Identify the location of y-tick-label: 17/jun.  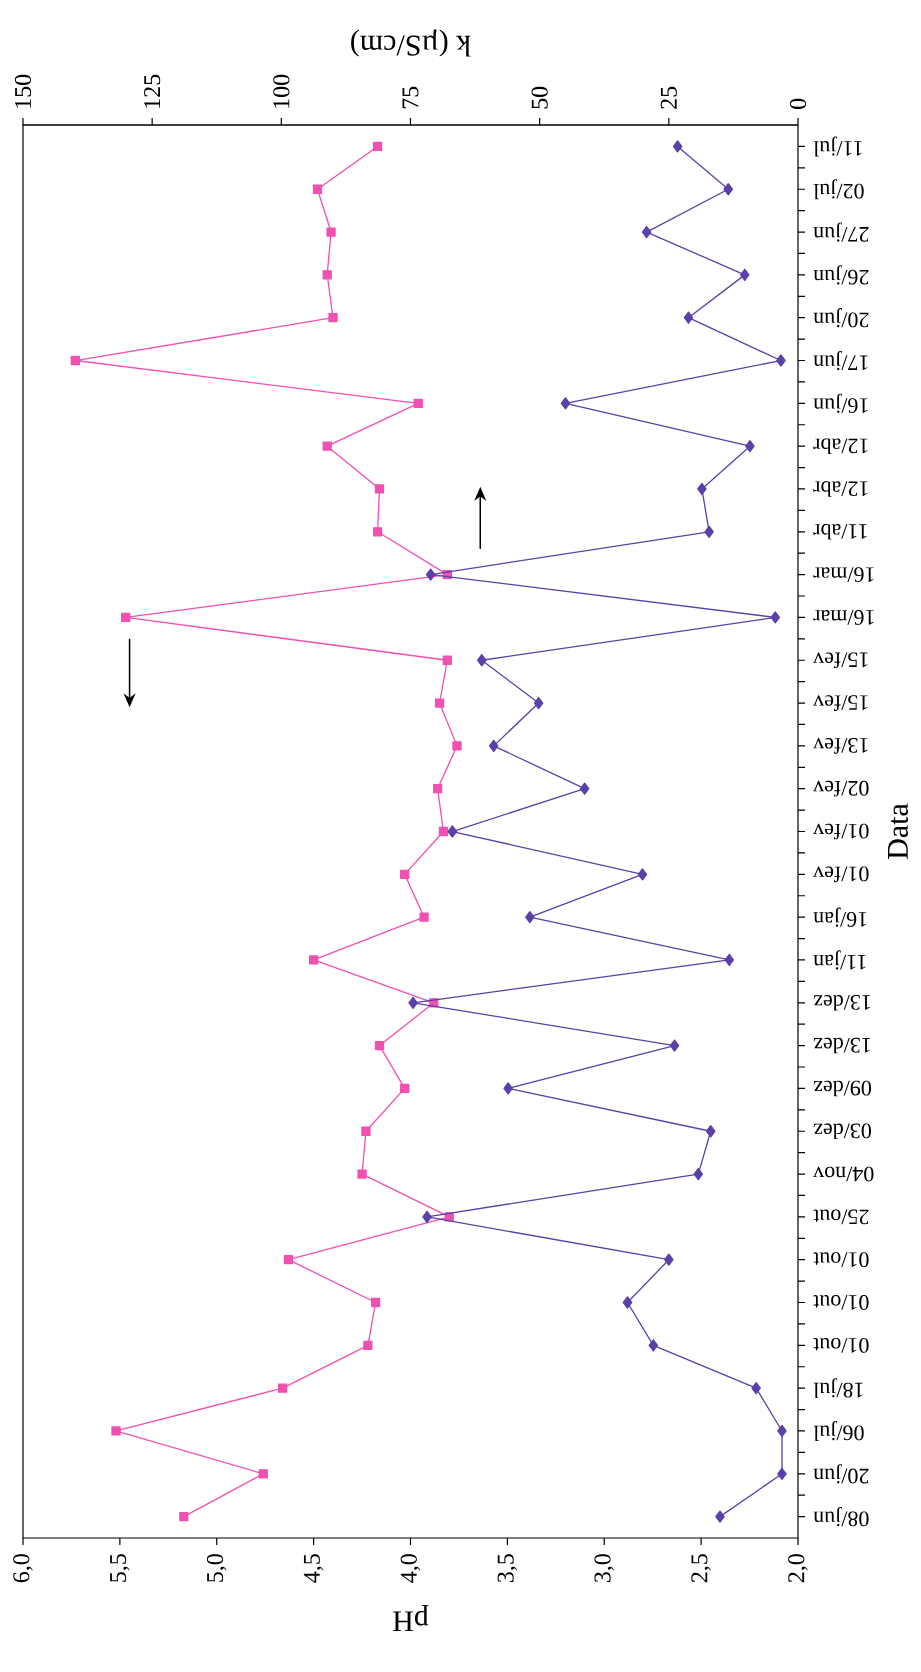
(840, 360).